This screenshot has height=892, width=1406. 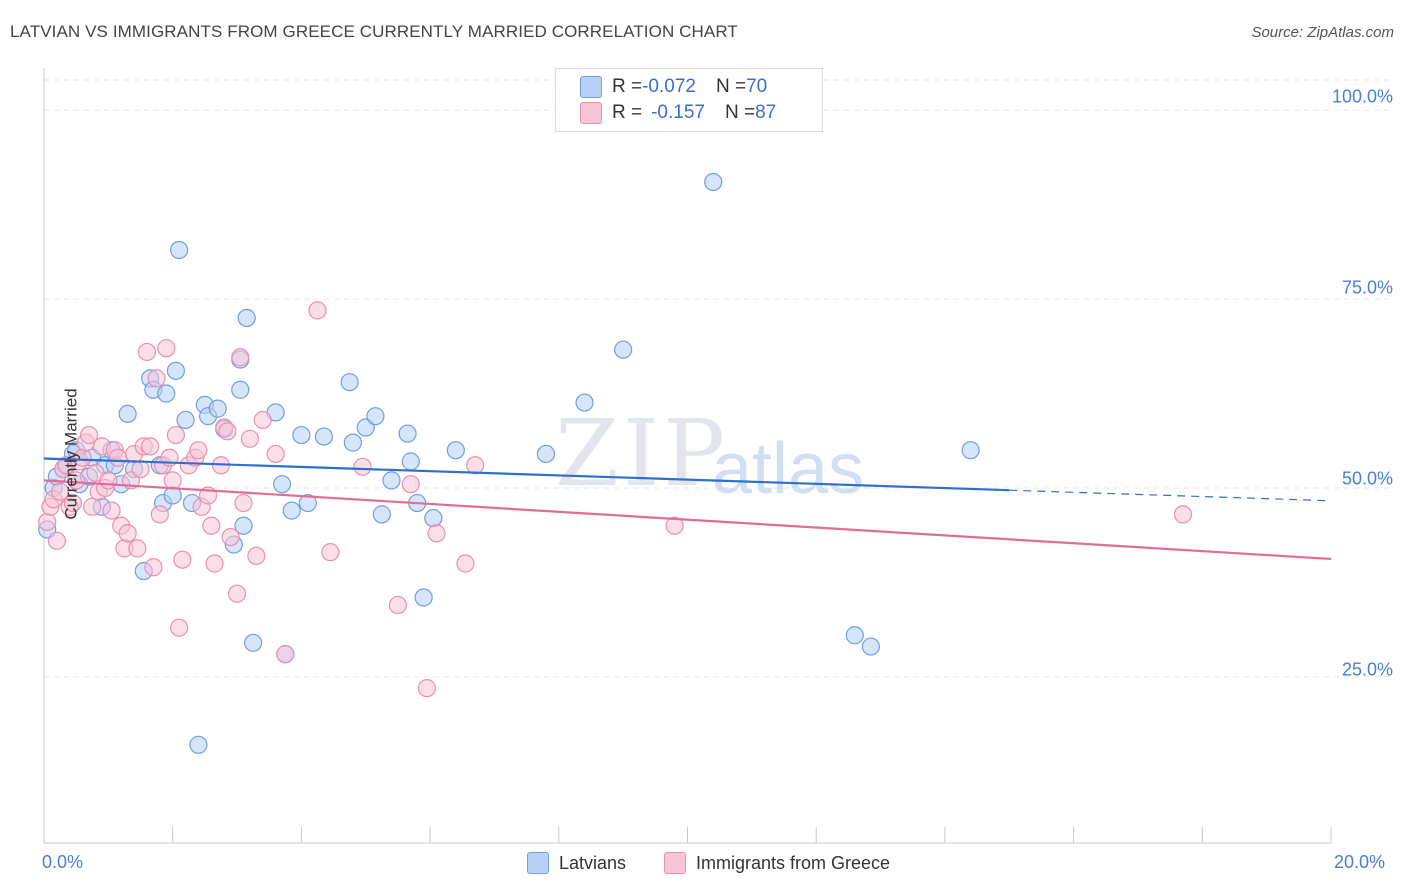 What do you see at coordinates (669, 86) in the screenshot?
I see `r-value: -0.072` at bounding box center [669, 86].